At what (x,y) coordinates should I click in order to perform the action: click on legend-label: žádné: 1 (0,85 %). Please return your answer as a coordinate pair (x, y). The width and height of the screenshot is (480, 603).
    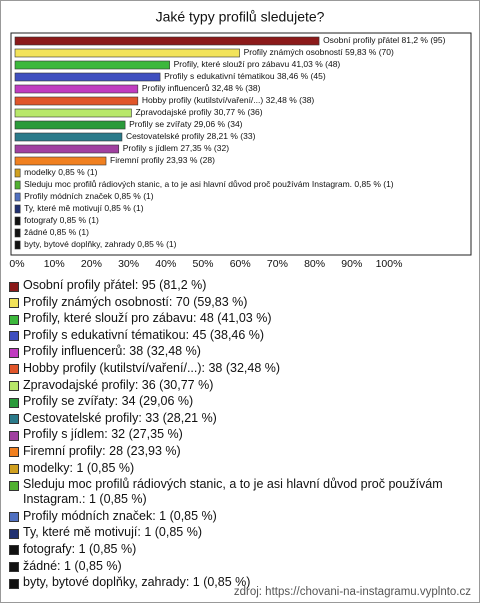
    Looking at the image, I should click on (72, 565).